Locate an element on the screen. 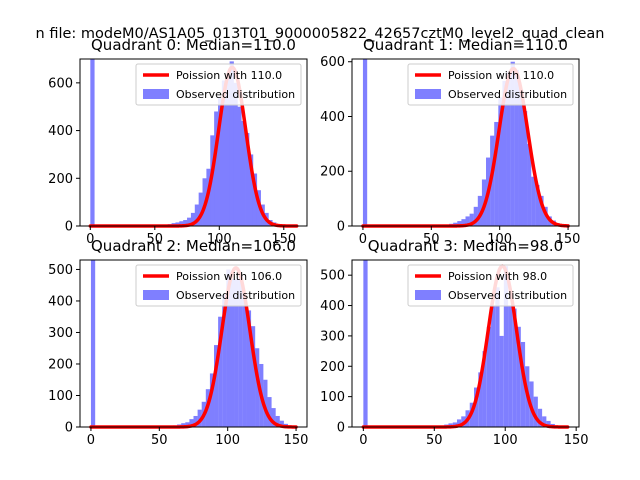 The height and width of the screenshot is (480, 640). legend-fit-label: Poission with 106.0 is located at coordinates (229, 276).